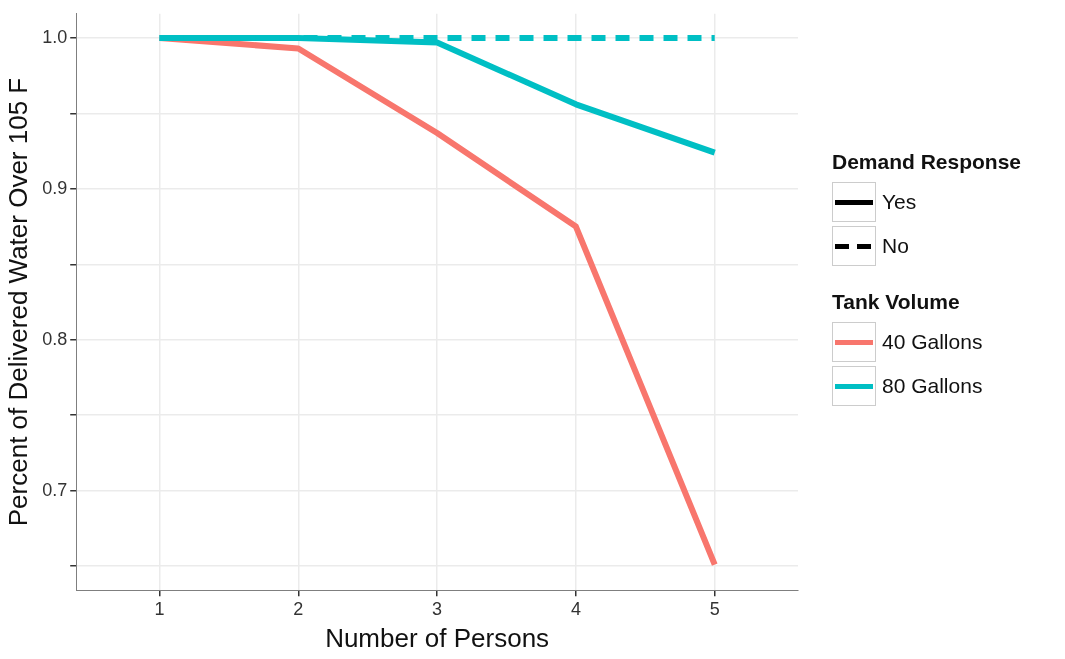 The image size is (1065, 659). I want to click on y-tick-label: 0.8, so click(55, 338).